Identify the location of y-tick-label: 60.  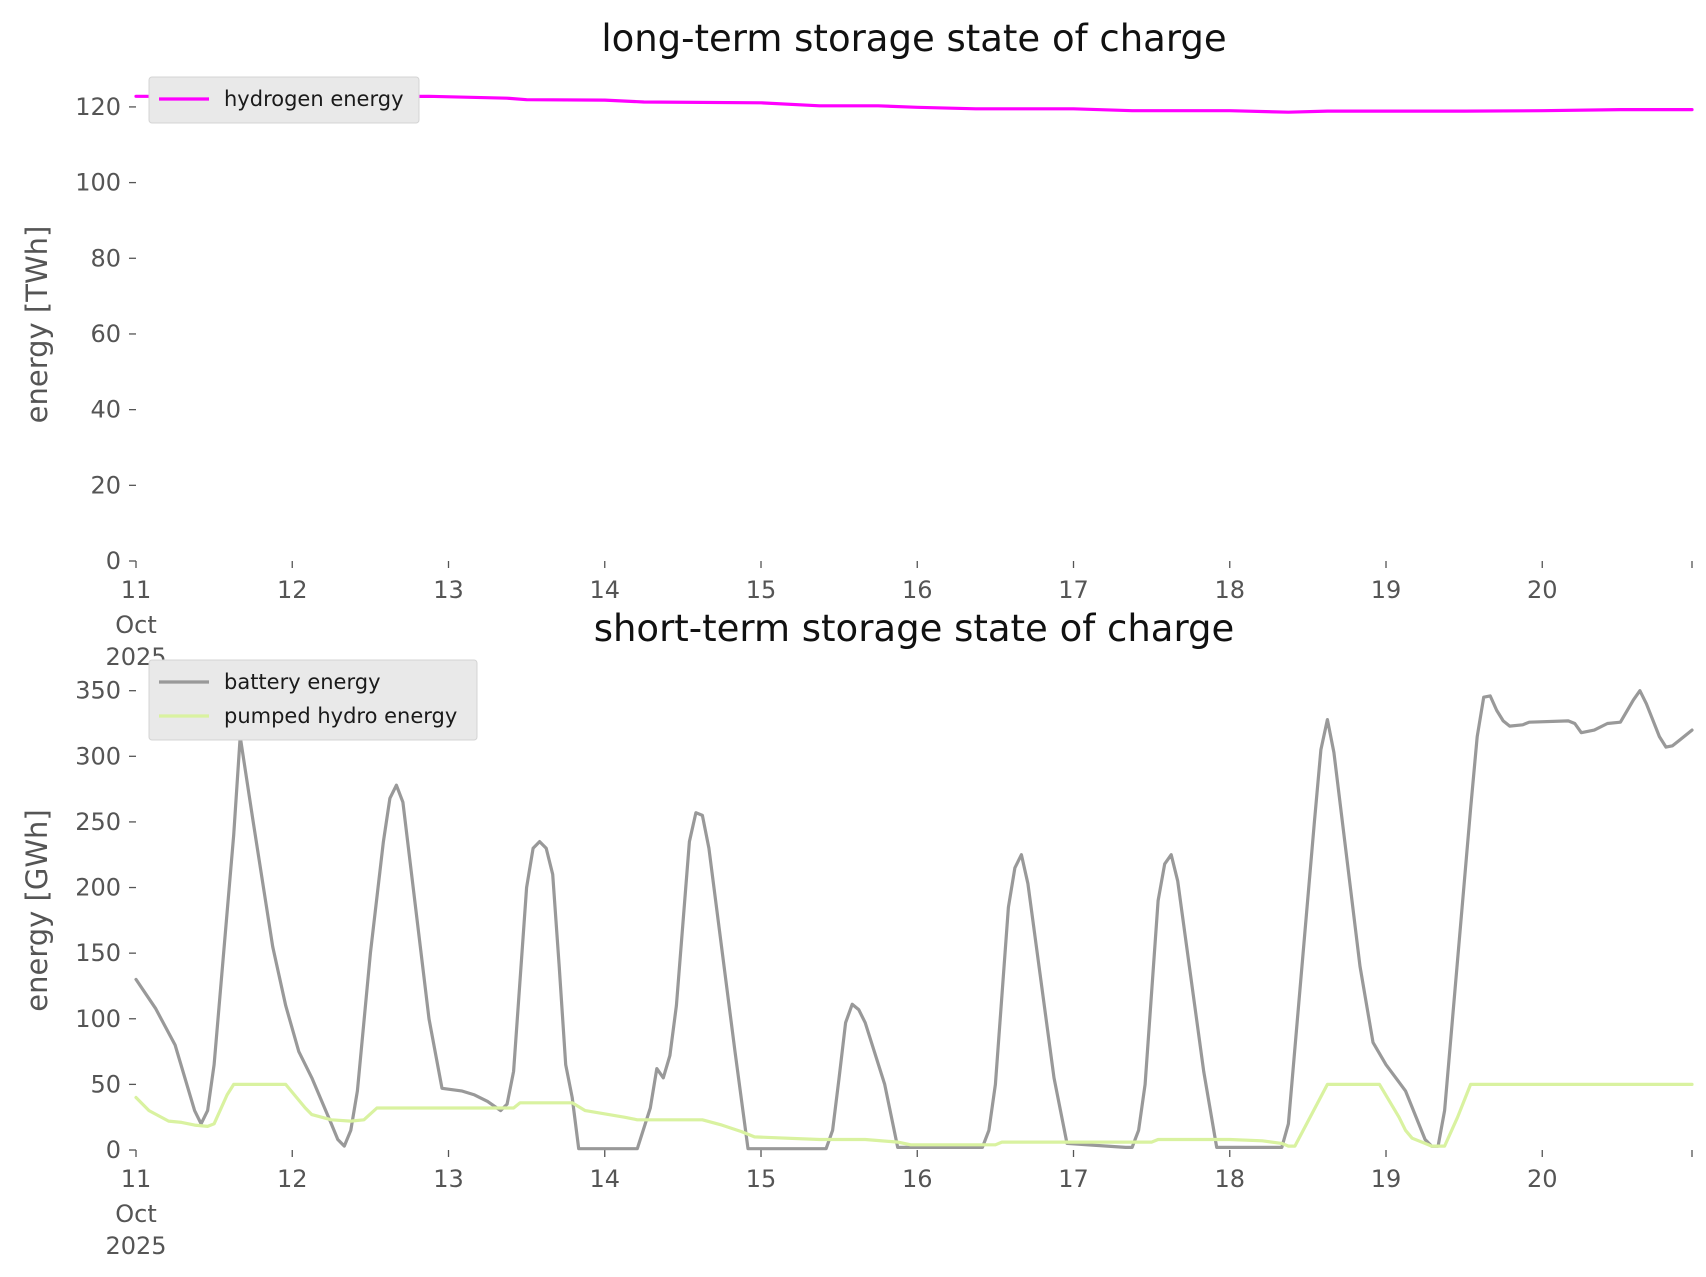
(105, 334).